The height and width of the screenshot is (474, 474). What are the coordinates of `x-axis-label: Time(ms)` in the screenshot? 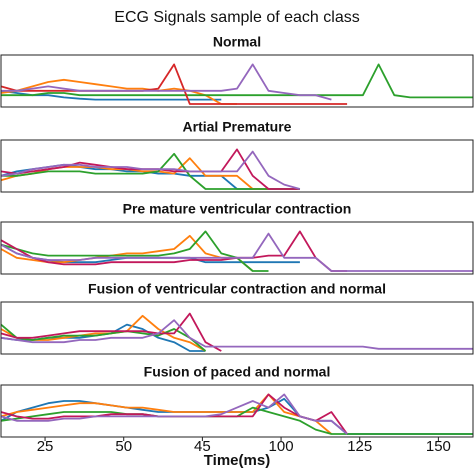 It's located at (237, 460).